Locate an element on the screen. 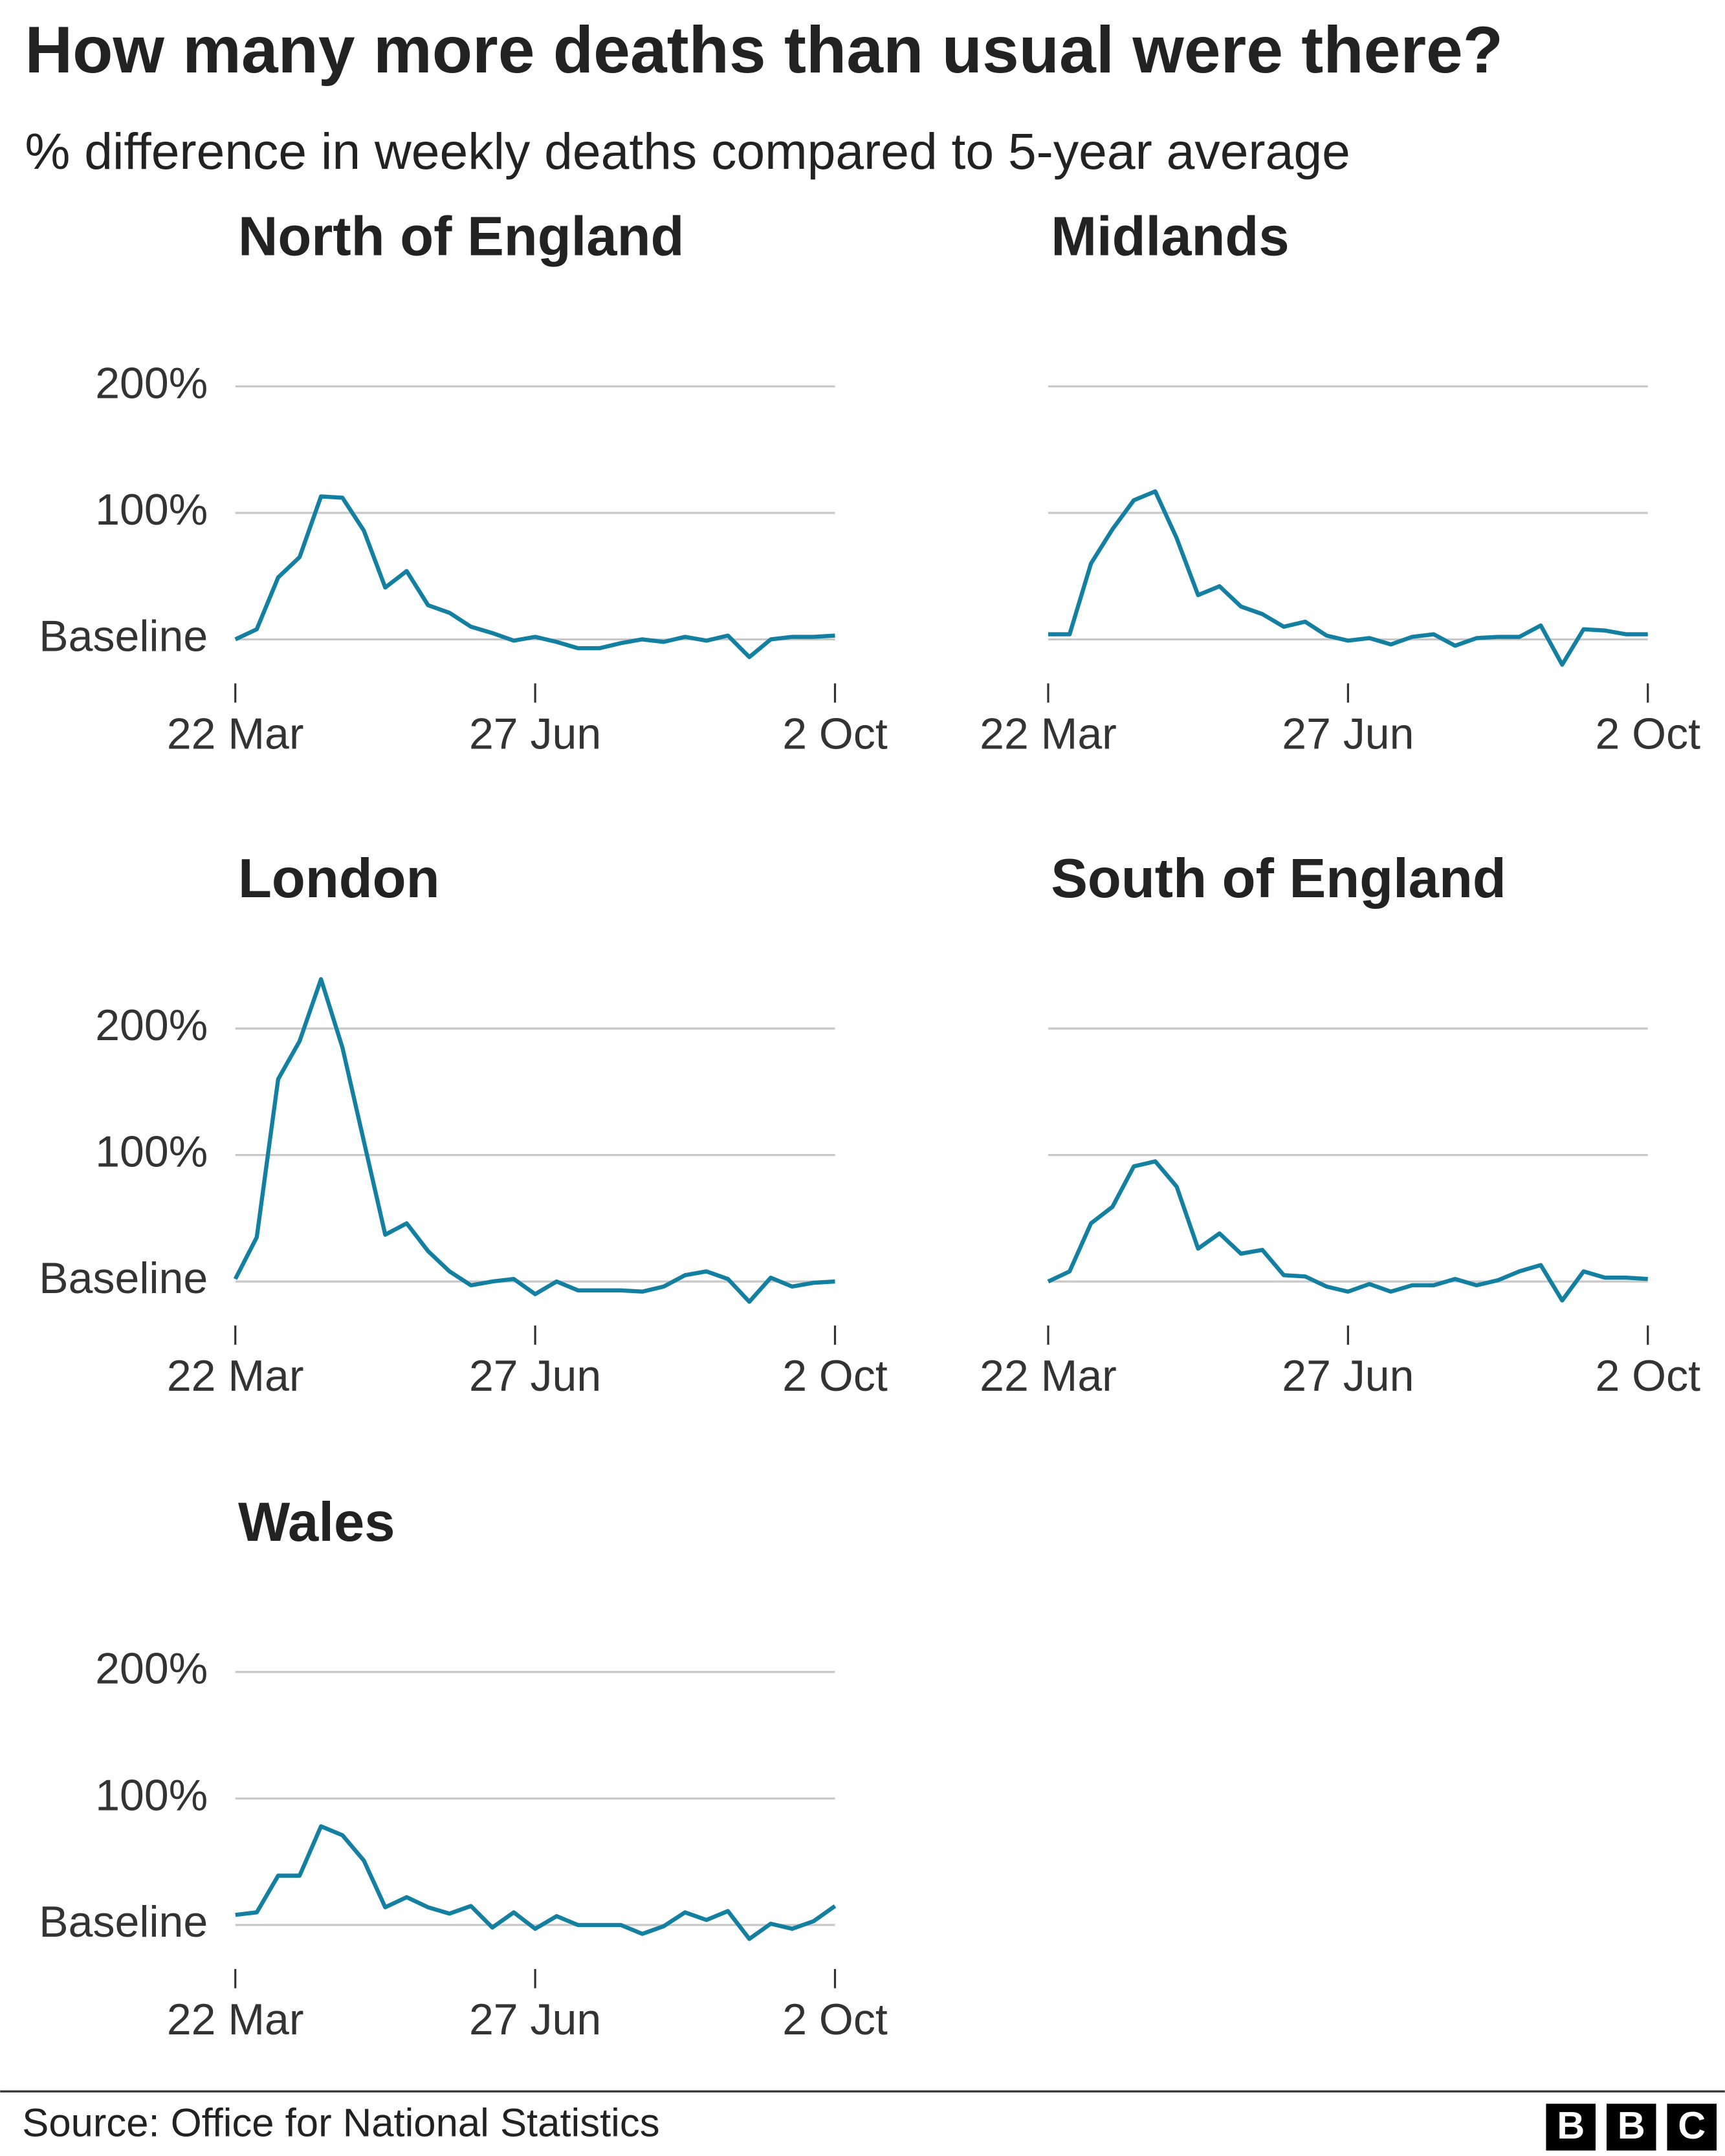  source: Source: Office for National Statistics is located at coordinates (340, 2123).